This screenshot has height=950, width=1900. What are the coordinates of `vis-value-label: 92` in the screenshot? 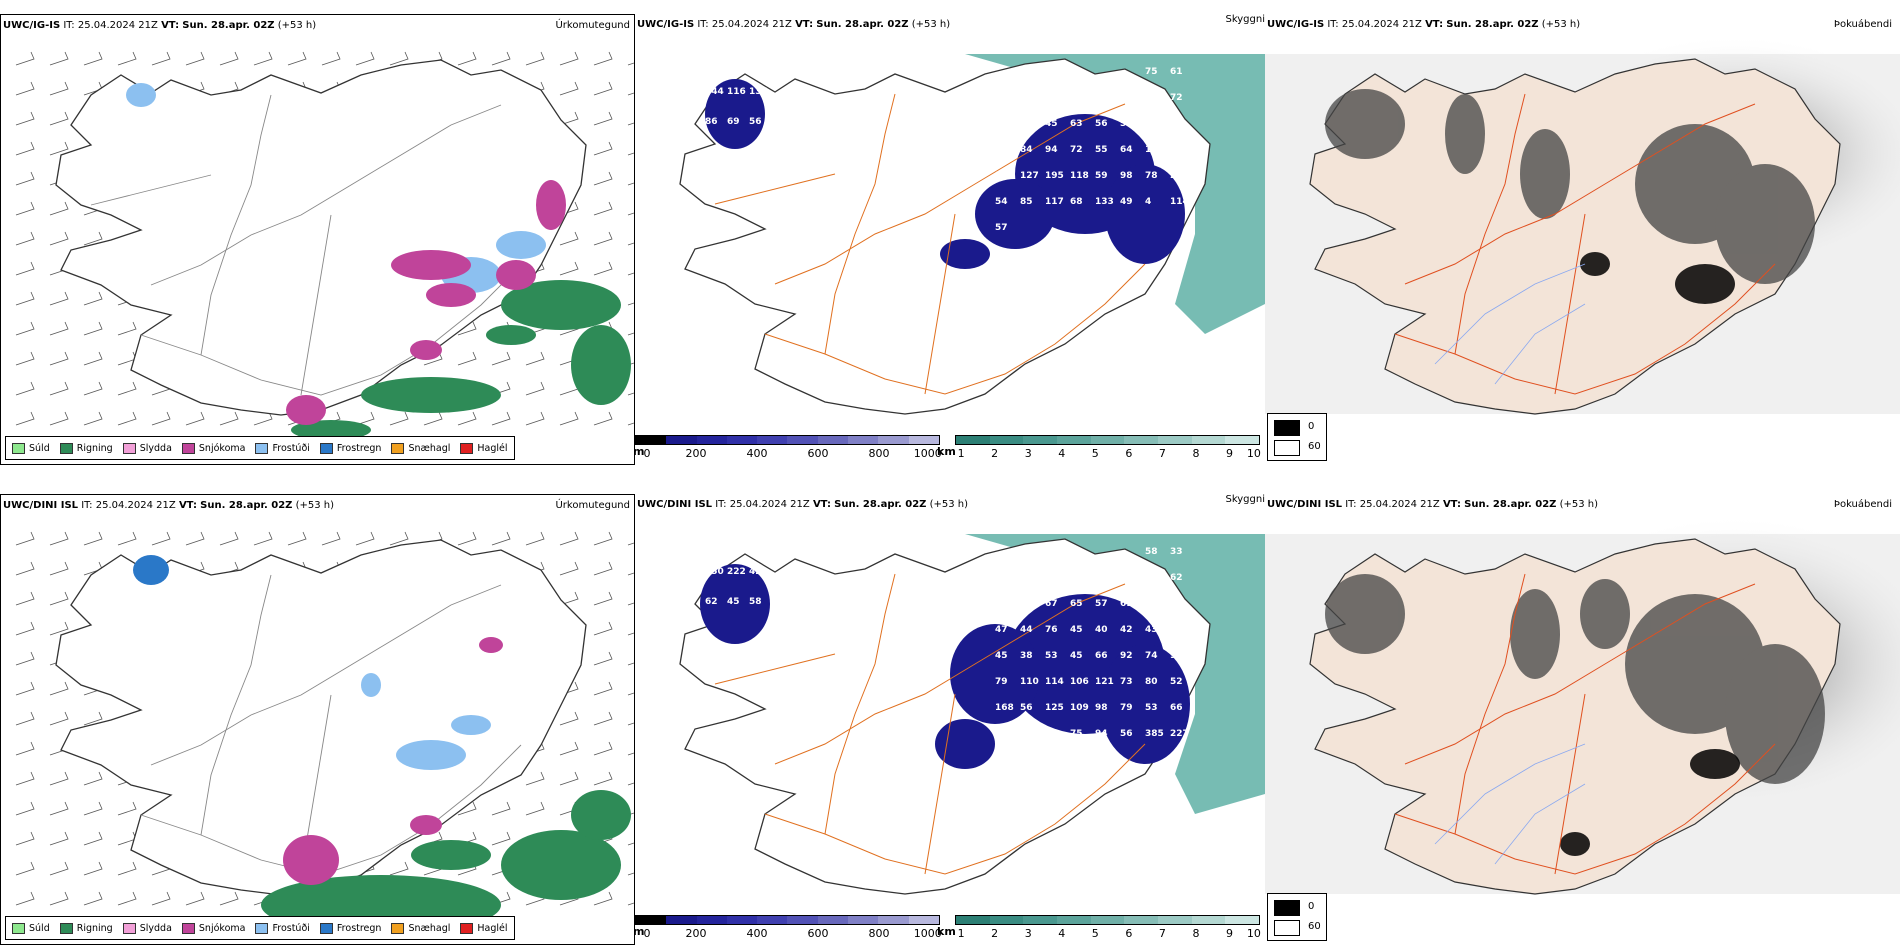 It's located at (1126, 656).